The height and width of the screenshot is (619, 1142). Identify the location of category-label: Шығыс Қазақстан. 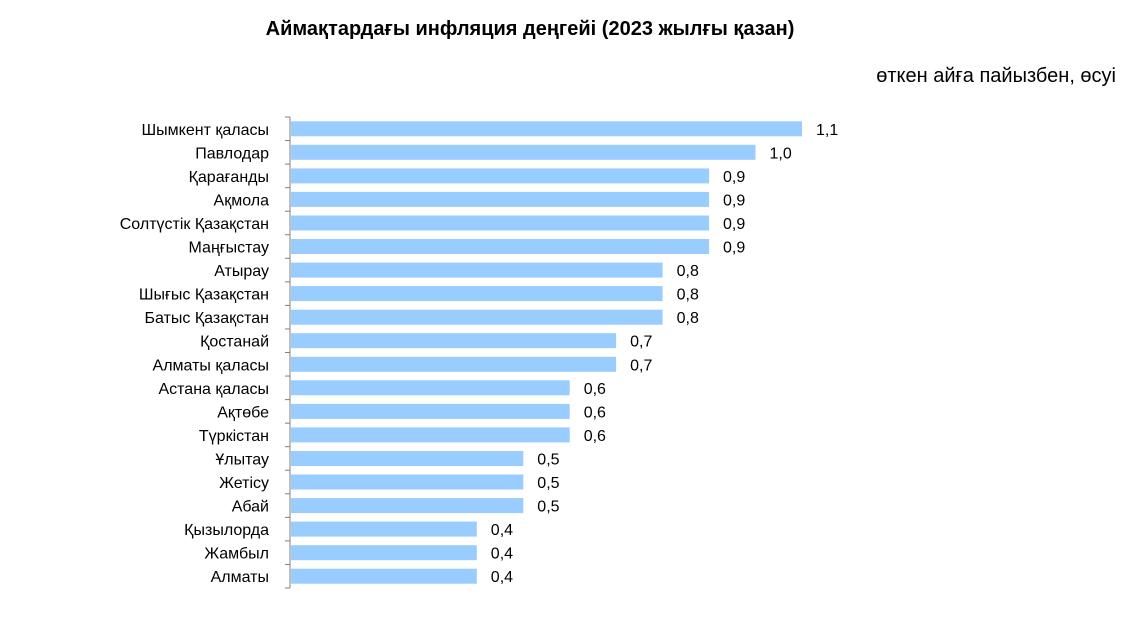
(204, 295).